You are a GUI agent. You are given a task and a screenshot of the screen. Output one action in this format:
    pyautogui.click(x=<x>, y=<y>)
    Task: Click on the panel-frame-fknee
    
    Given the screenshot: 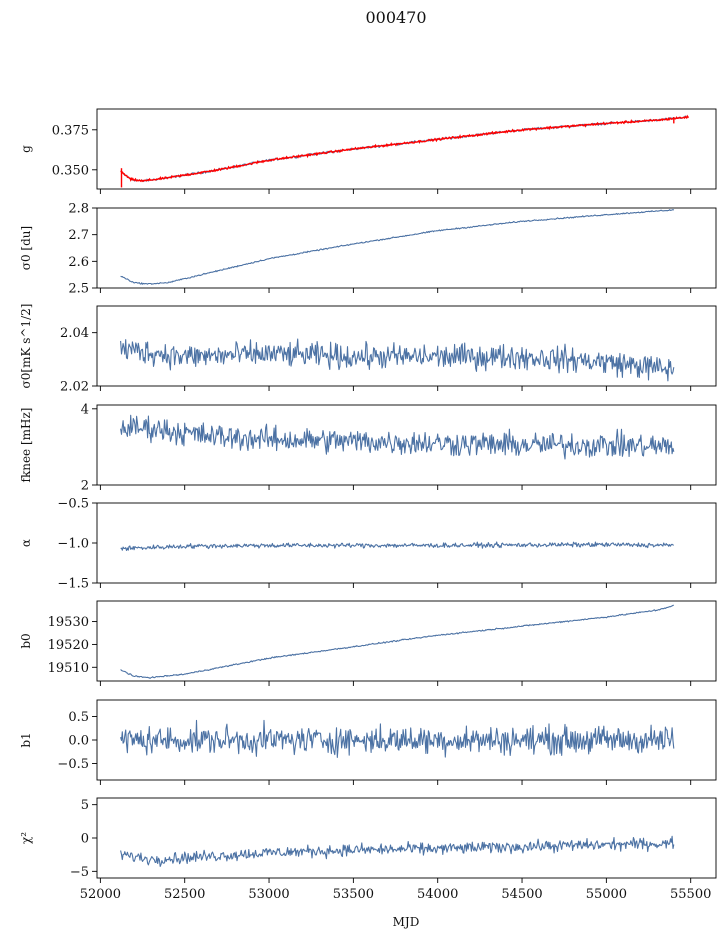 What is the action you would take?
    pyautogui.click(x=406, y=445)
    